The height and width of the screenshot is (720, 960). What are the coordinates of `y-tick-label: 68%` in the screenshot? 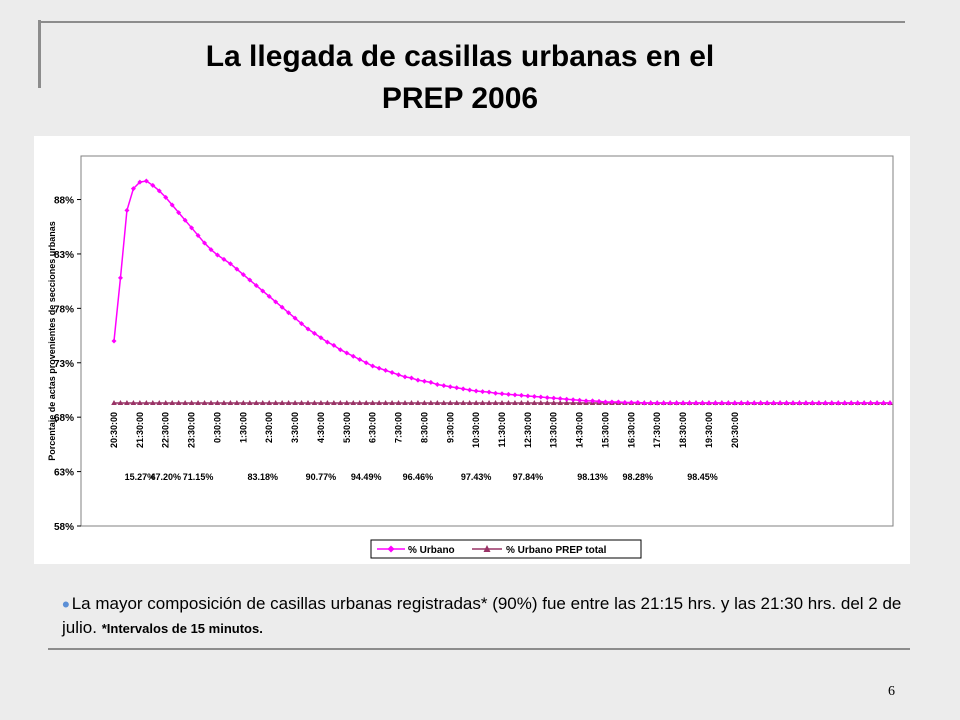 It's located at (64, 418).